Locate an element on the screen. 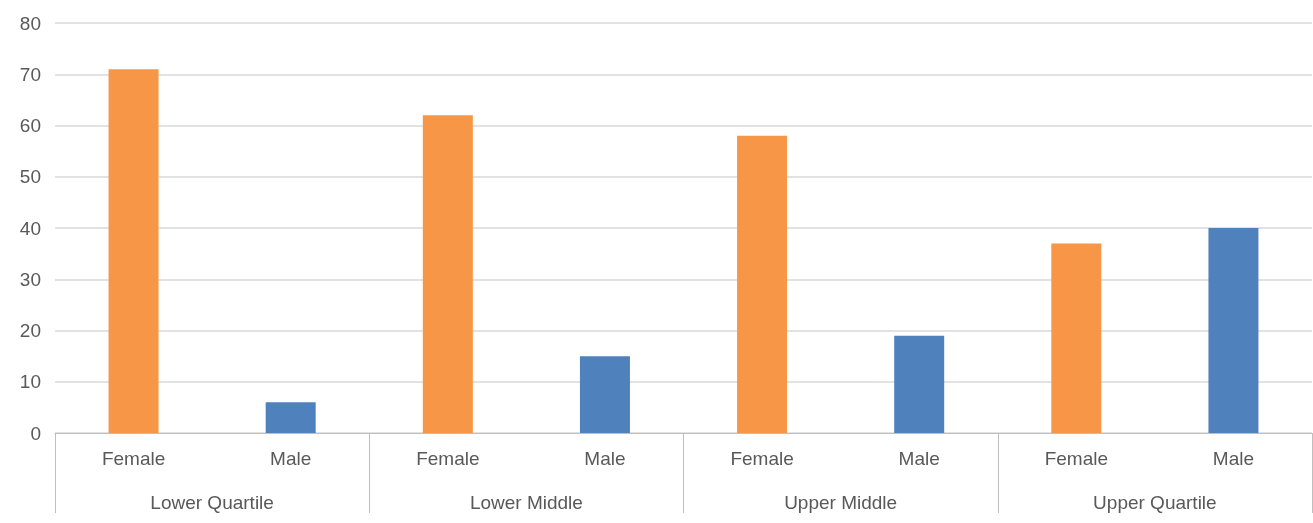  text: Lower Quartile is located at coordinates (212, 502).